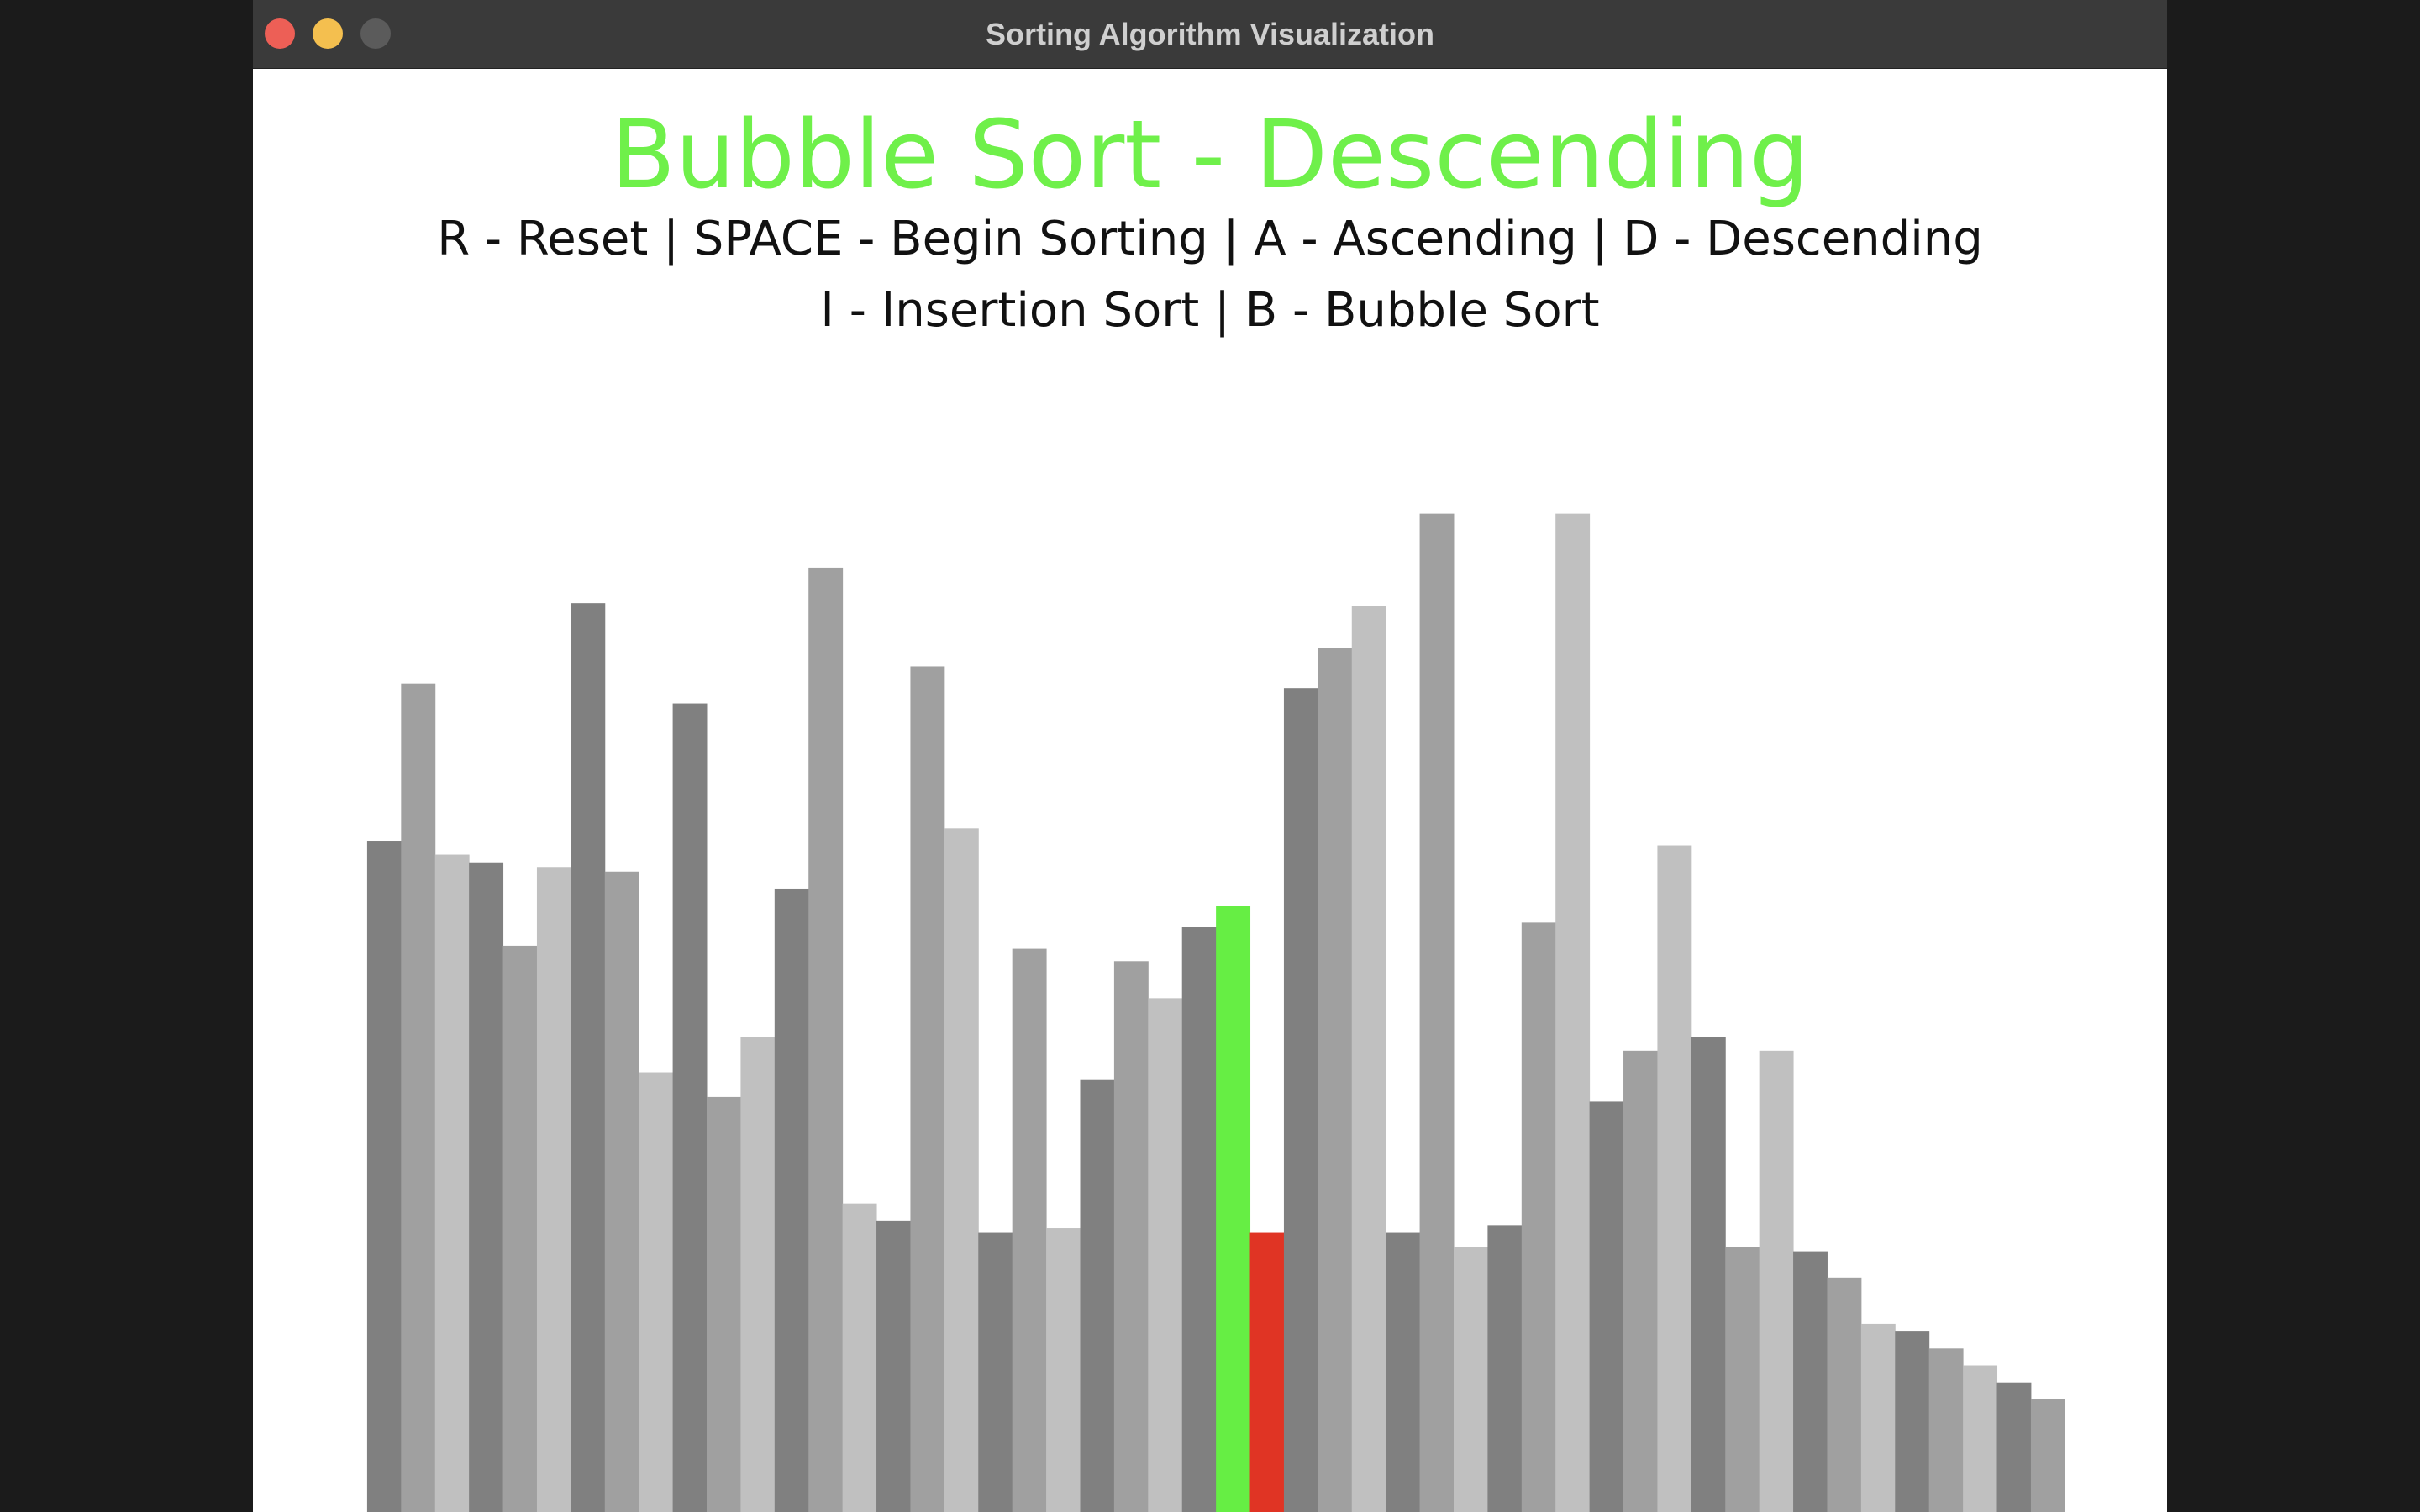 The image size is (2420, 1512). I want to click on minimize-button, so click(328, 33).